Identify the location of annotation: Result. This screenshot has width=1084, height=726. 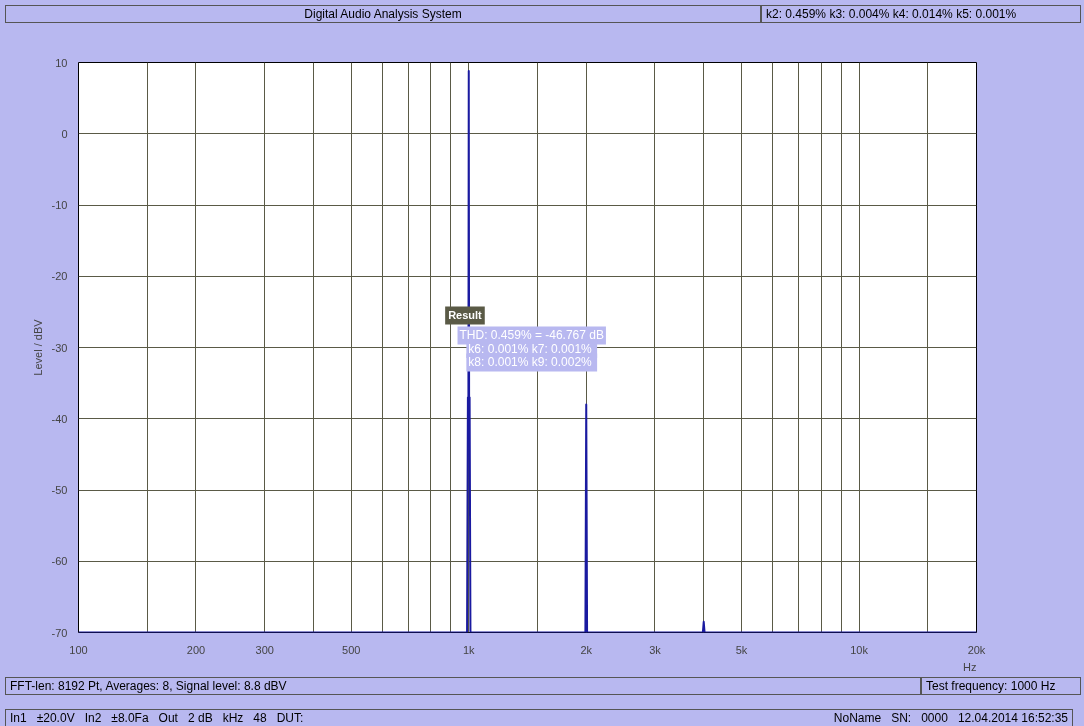
(465, 315).